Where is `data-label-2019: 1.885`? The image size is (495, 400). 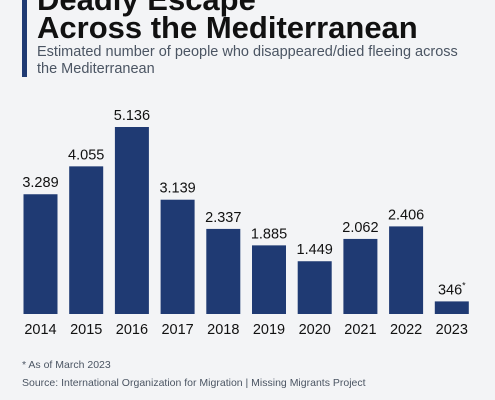 data-label-2019: 1.885 is located at coordinates (269, 234).